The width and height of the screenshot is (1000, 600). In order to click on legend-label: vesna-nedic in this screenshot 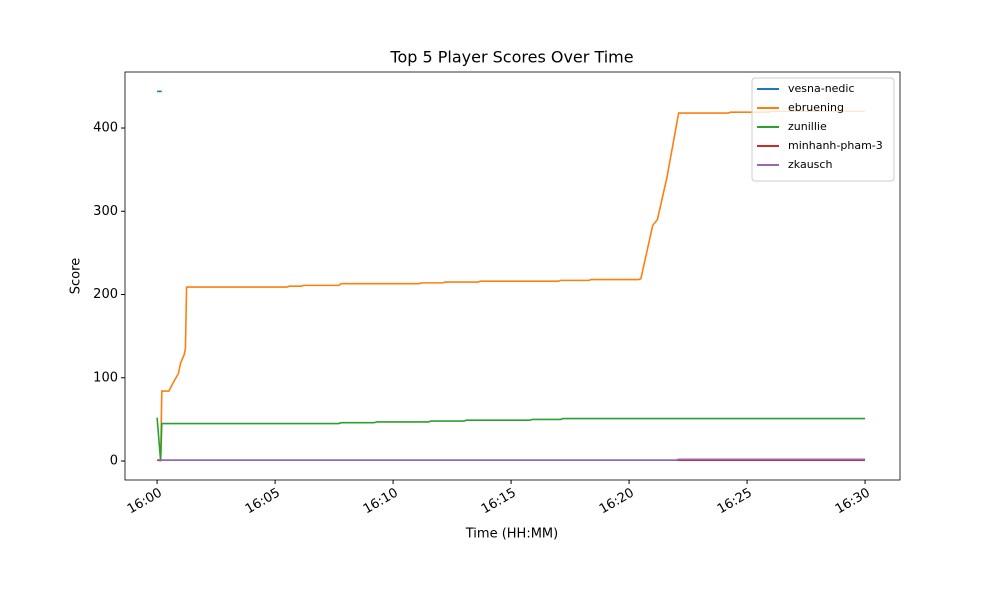, I will do `click(821, 88)`.